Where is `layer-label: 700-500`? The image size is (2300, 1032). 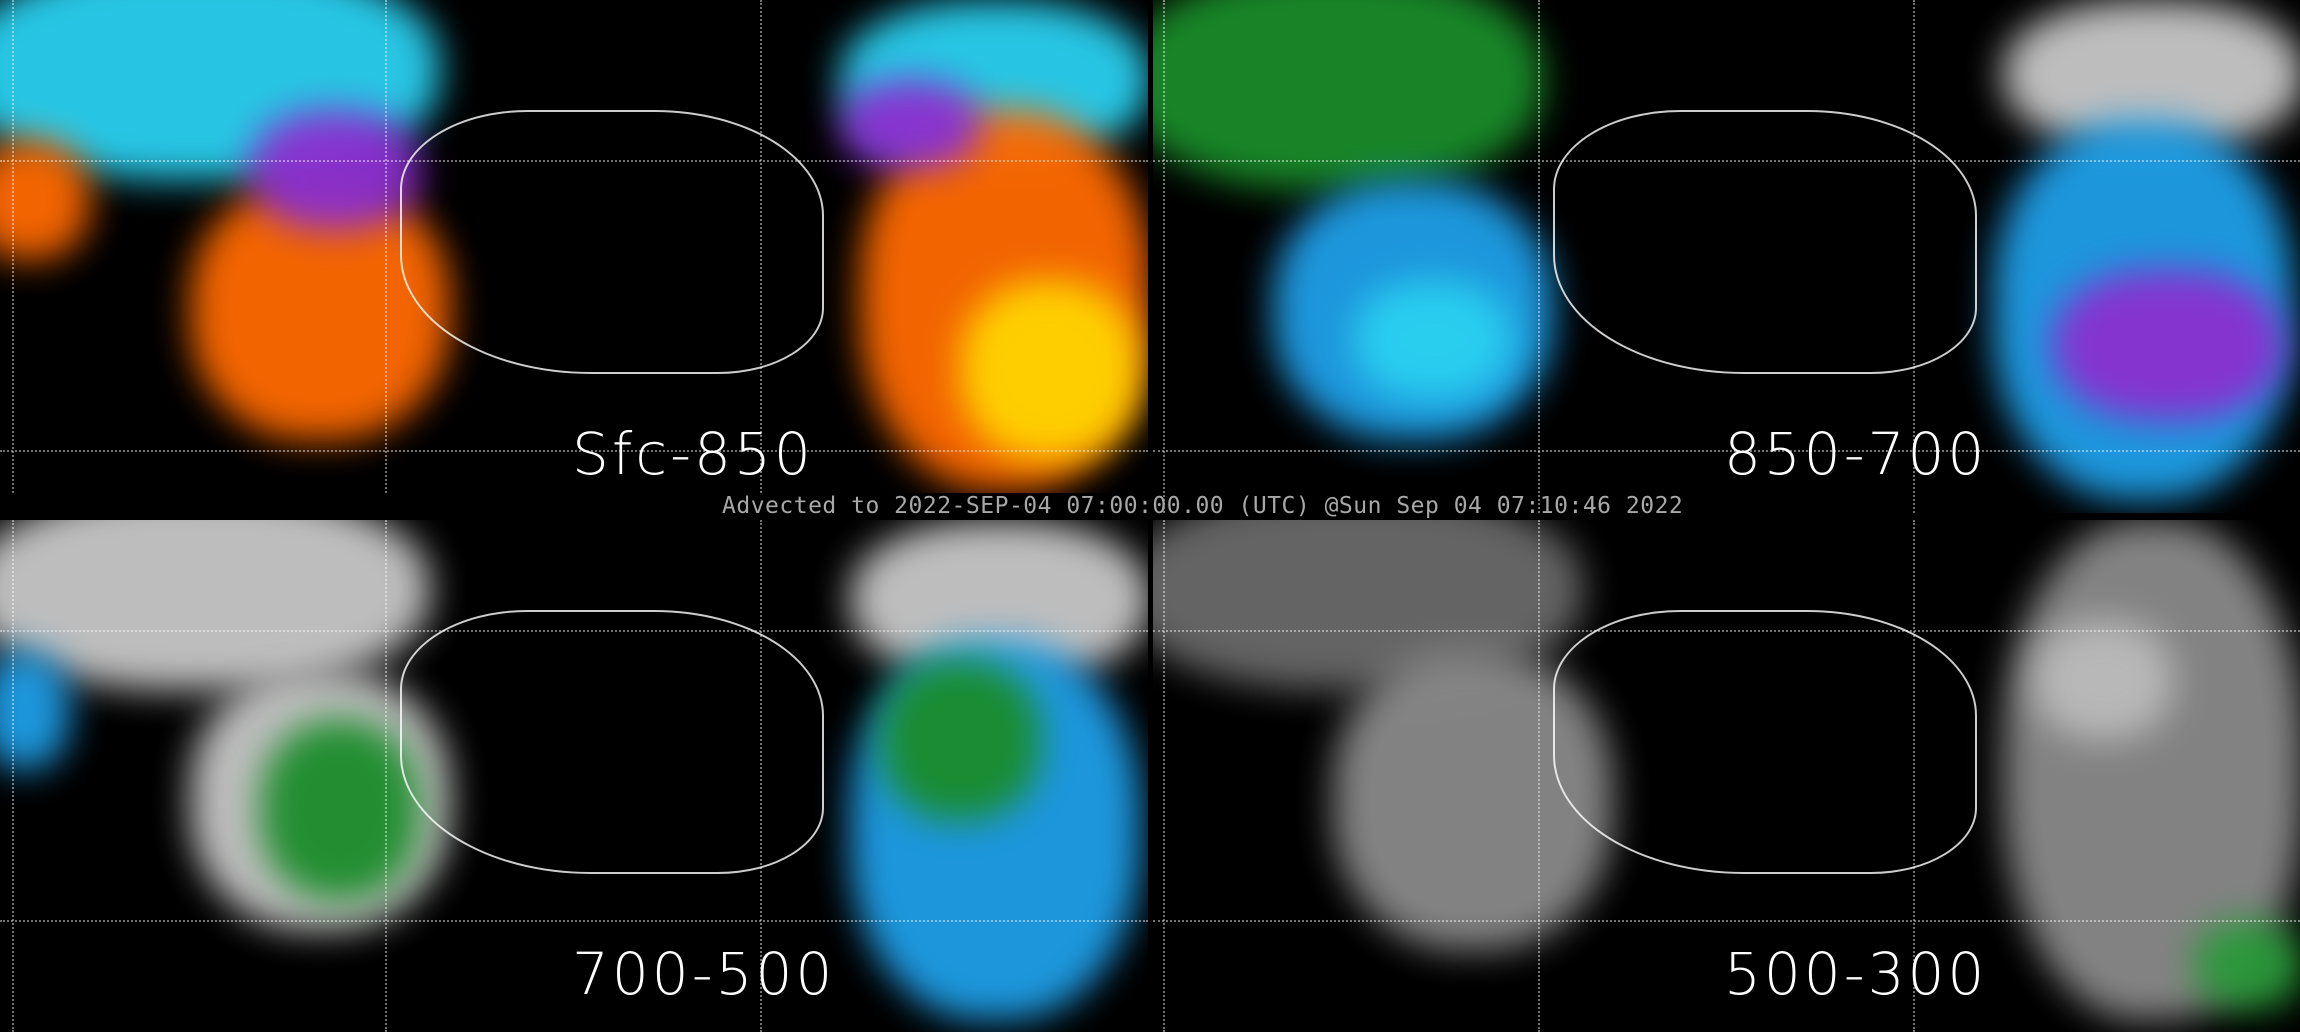
layer-label: 700-500 is located at coordinates (704, 974).